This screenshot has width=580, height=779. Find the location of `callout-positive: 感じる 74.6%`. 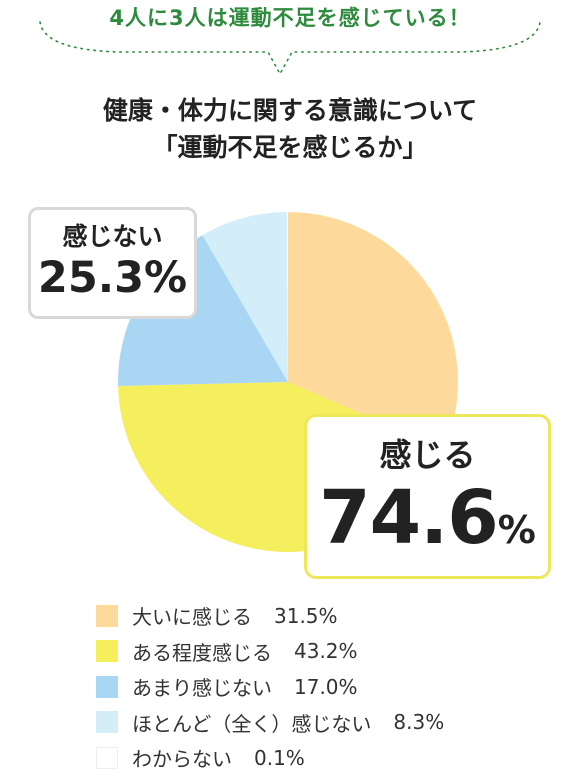

callout-positive: 感じる 74.6% is located at coordinates (427, 496).